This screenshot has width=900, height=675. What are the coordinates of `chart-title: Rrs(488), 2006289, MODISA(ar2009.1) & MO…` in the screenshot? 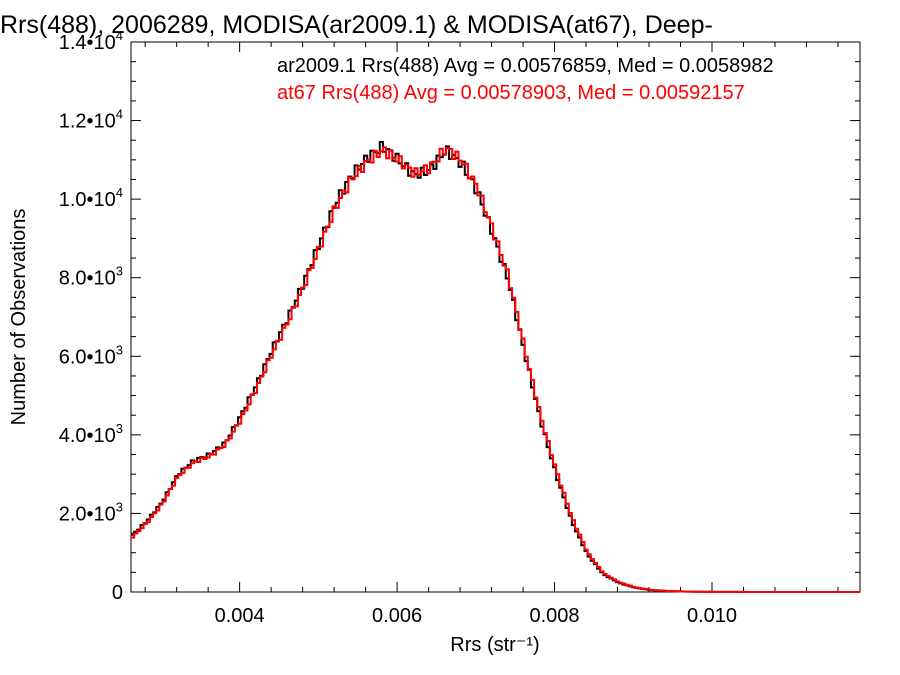 It's located at (356, 25).